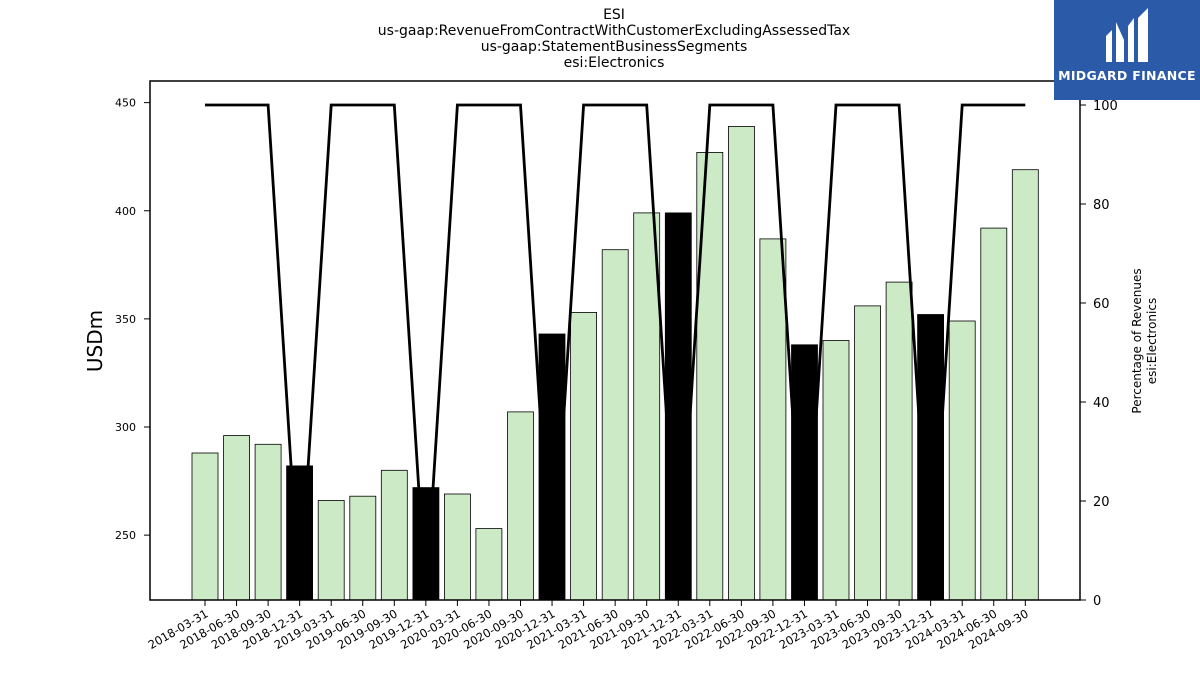 The height and width of the screenshot is (675, 1200). I want to click on right-tick-label-20: 20, so click(1101, 502).